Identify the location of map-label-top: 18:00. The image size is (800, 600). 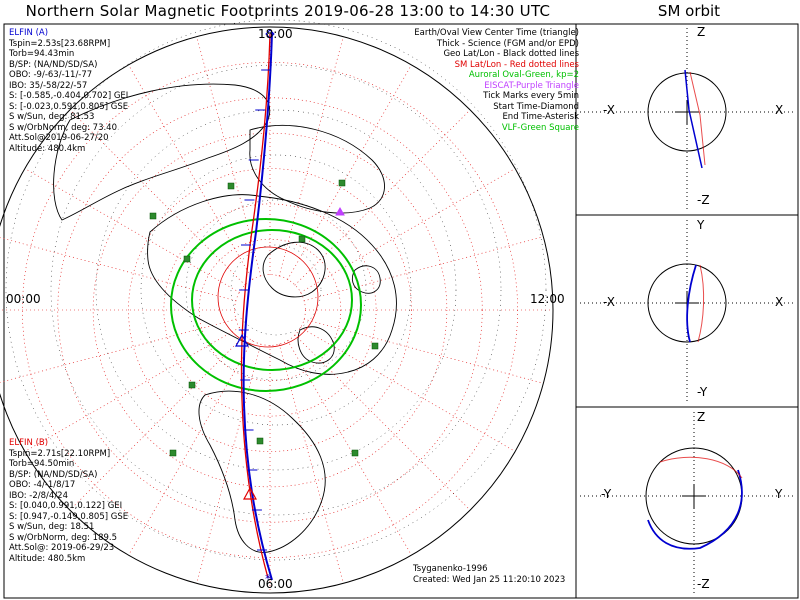
(275, 34).